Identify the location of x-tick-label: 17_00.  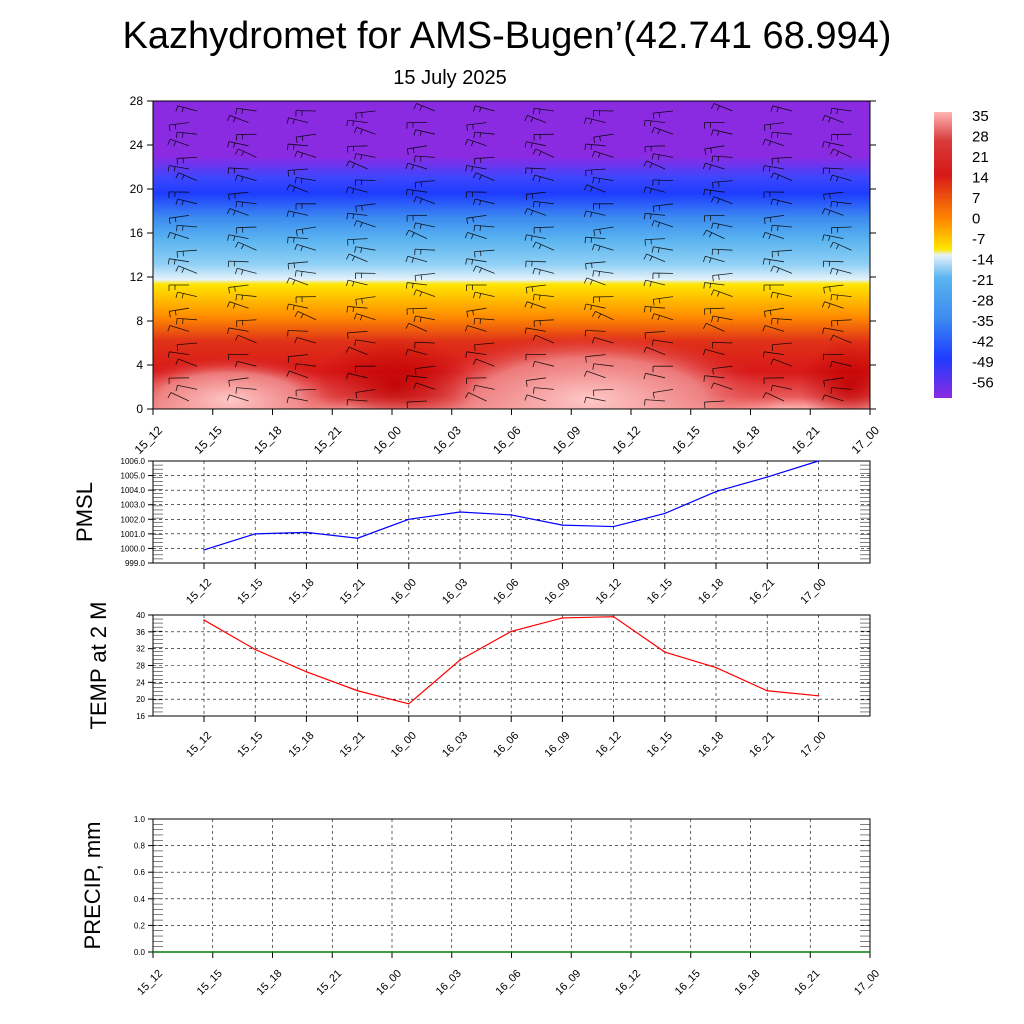
(813, 745).